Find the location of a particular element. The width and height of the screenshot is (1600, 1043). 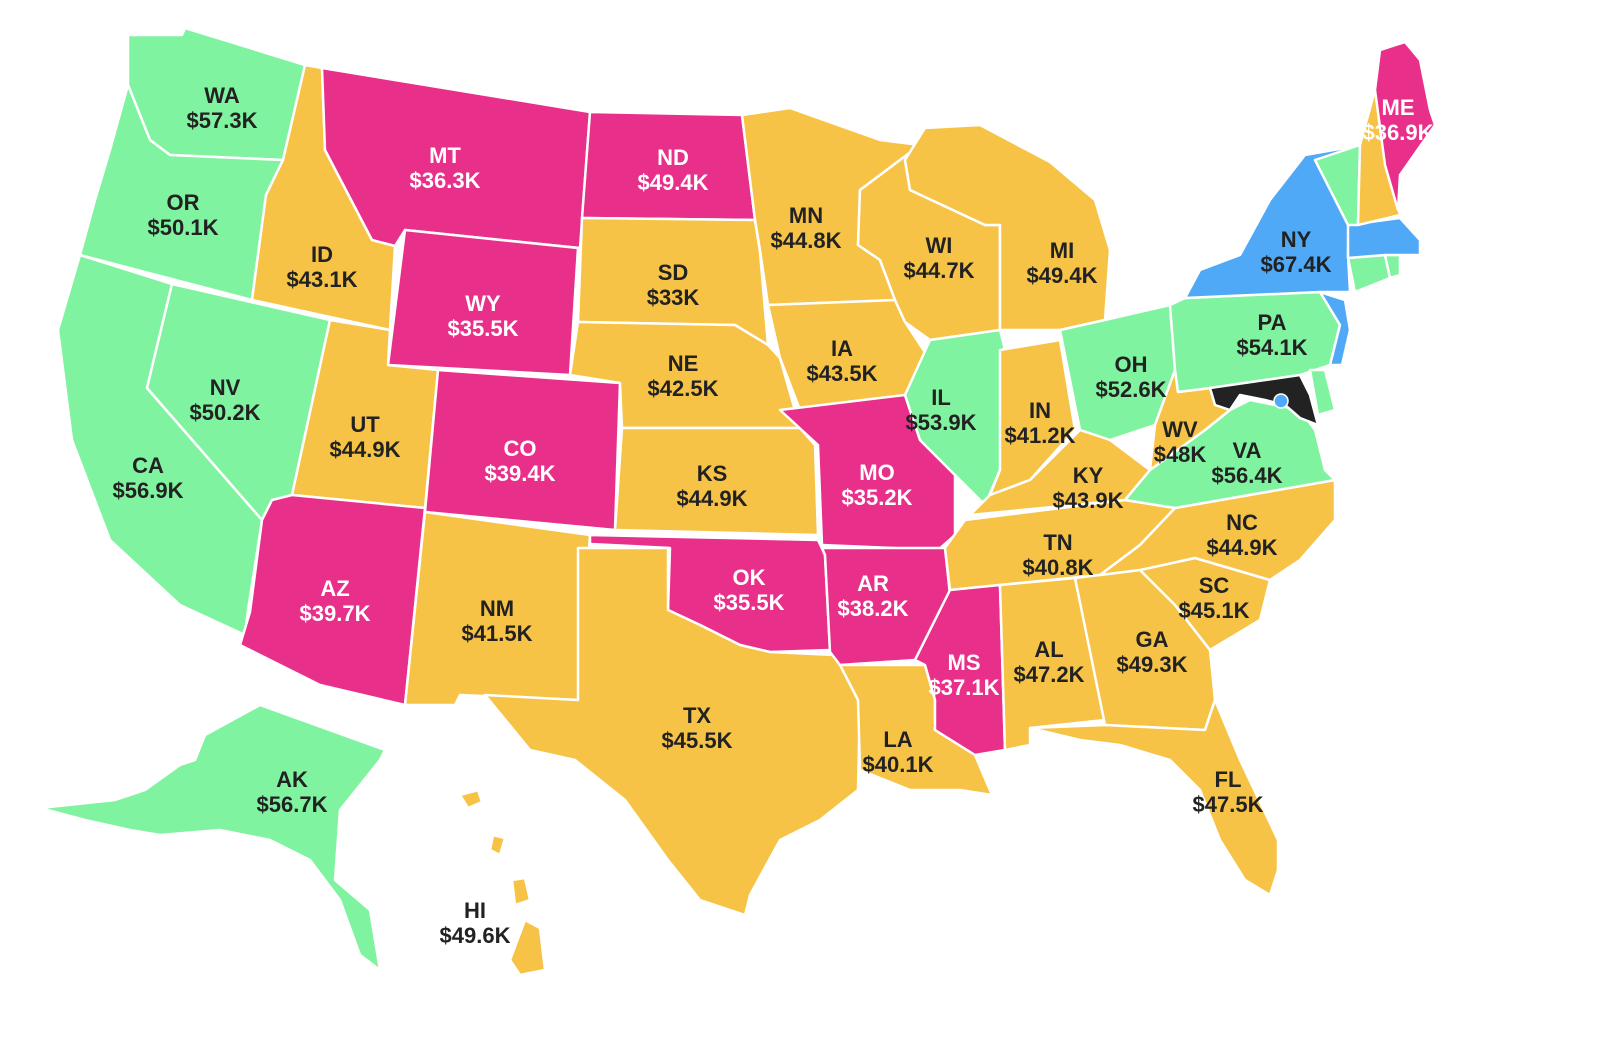

state-label-wy: WY is located at coordinates (483, 303).